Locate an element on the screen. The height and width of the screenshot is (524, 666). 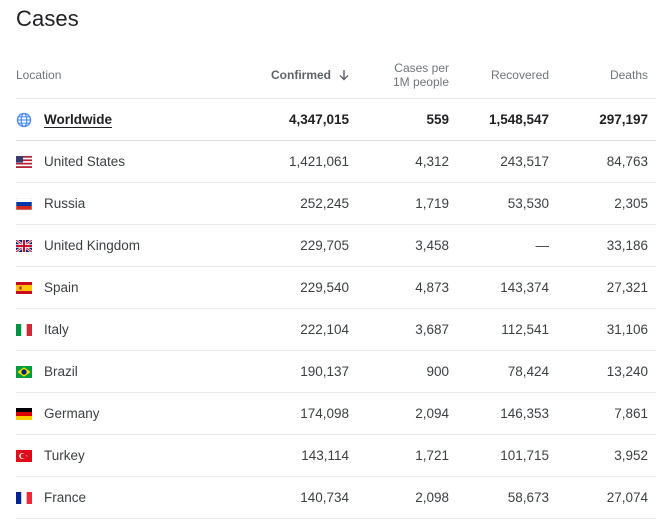
table-row: Spain 229,540 4,873 143,374 27,321 is located at coordinates (336, 288).